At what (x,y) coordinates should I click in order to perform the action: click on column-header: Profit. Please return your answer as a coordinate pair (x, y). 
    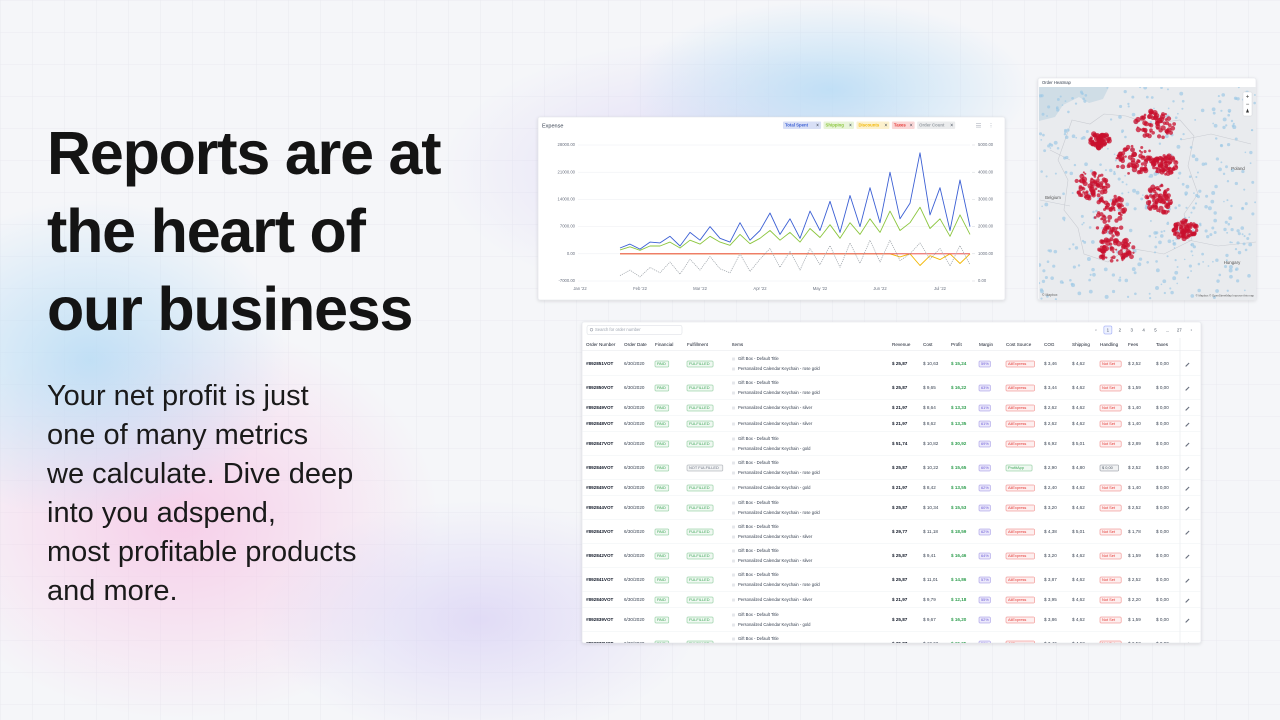
    Looking at the image, I should click on (956, 344).